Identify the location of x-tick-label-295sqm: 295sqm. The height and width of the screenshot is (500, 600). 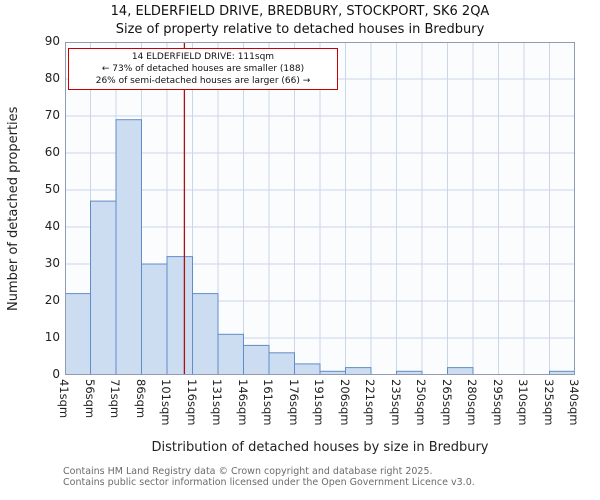
(497, 402).